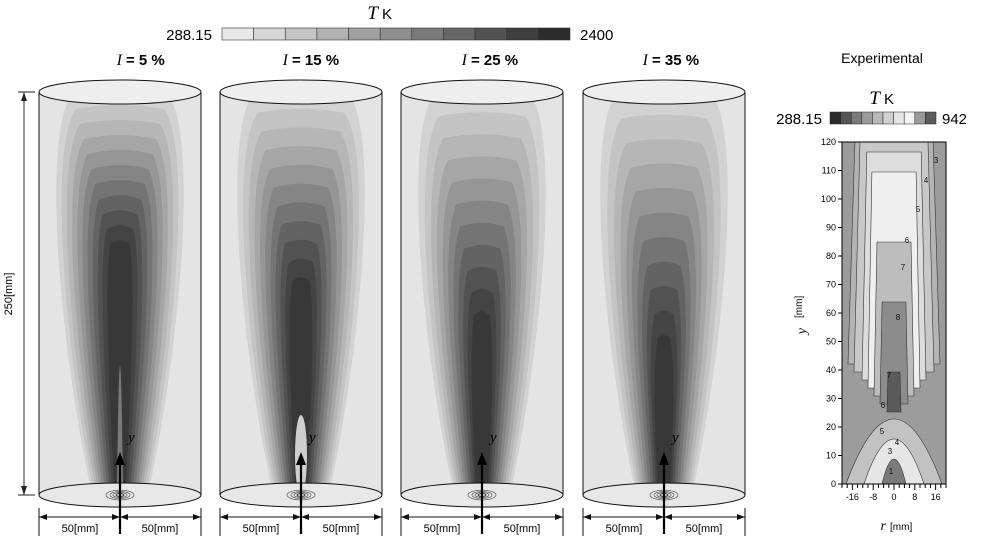 The image size is (985, 540). Describe the element at coordinates (120, 307) in the screenshot. I see `cylinder-panel-1: y 50[mm] 50[mm]` at that location.